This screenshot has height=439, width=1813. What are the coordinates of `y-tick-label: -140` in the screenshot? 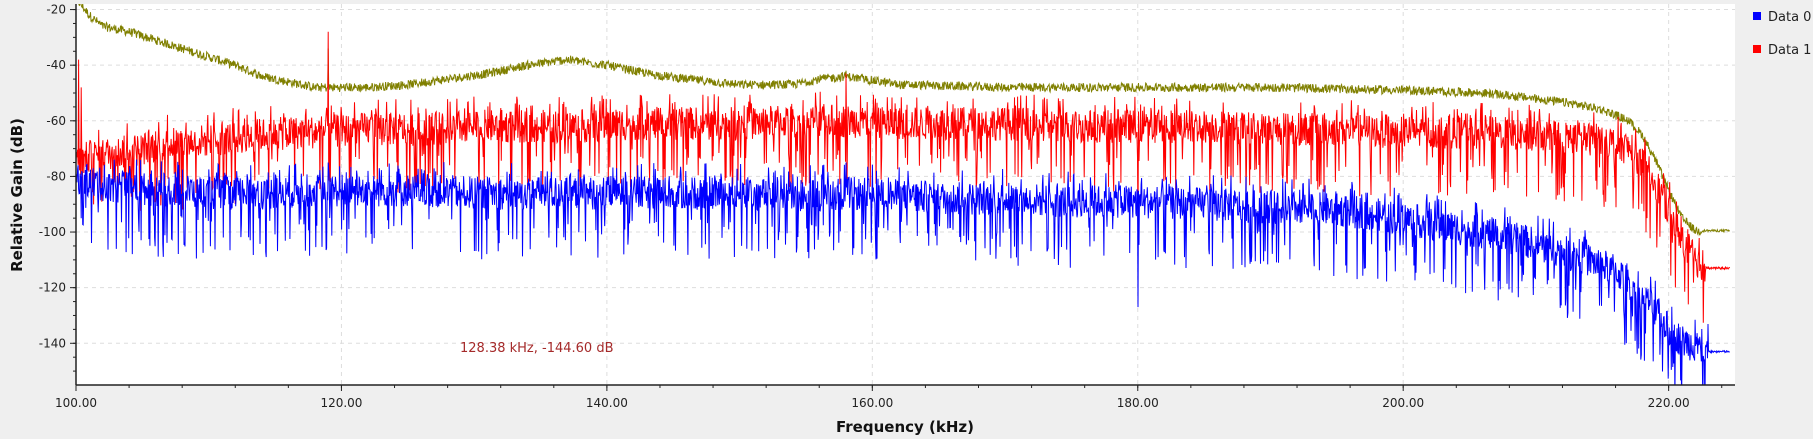 It's located at (52, 343).